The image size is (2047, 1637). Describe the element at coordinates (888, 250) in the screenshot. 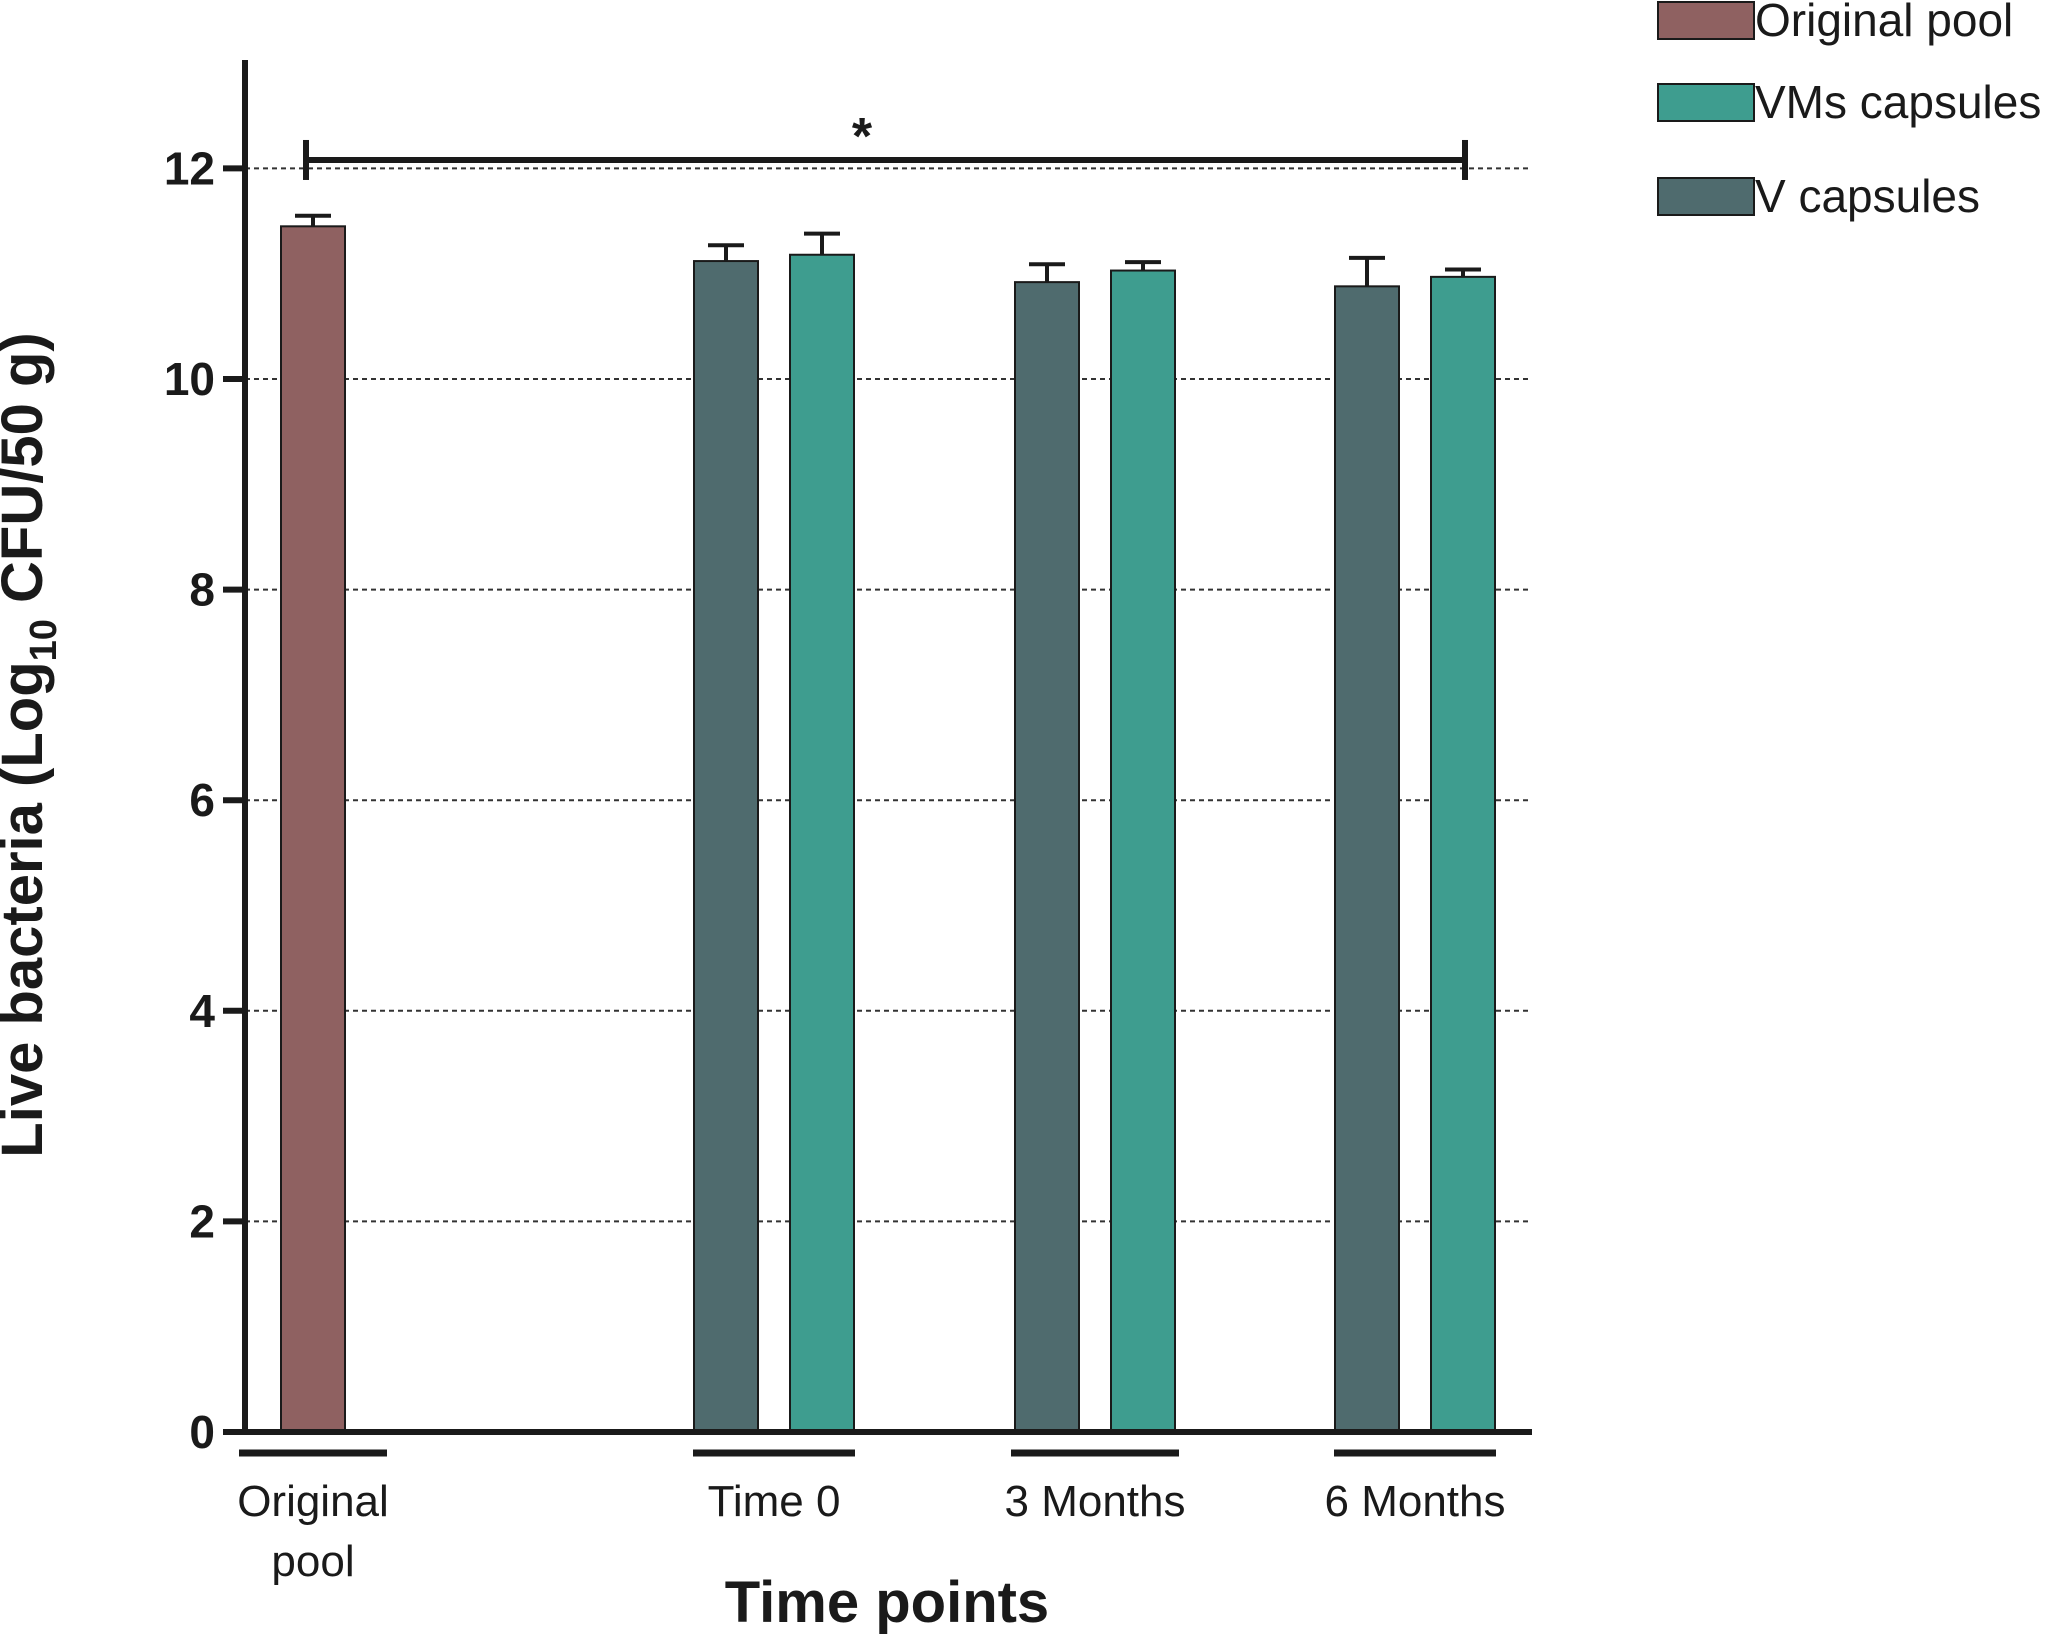

I see `error-bars` at that location.